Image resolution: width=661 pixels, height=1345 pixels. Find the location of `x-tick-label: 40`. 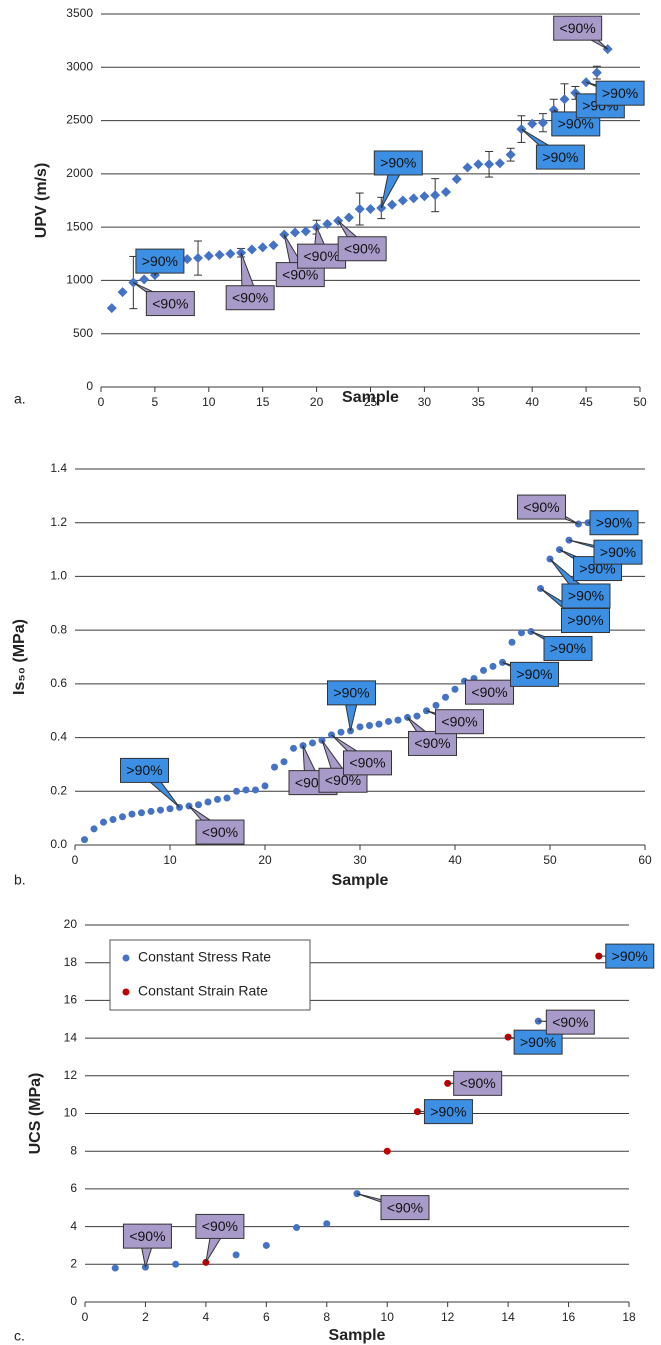

x-tick-label: 40 is located at coordinates (455, 860).